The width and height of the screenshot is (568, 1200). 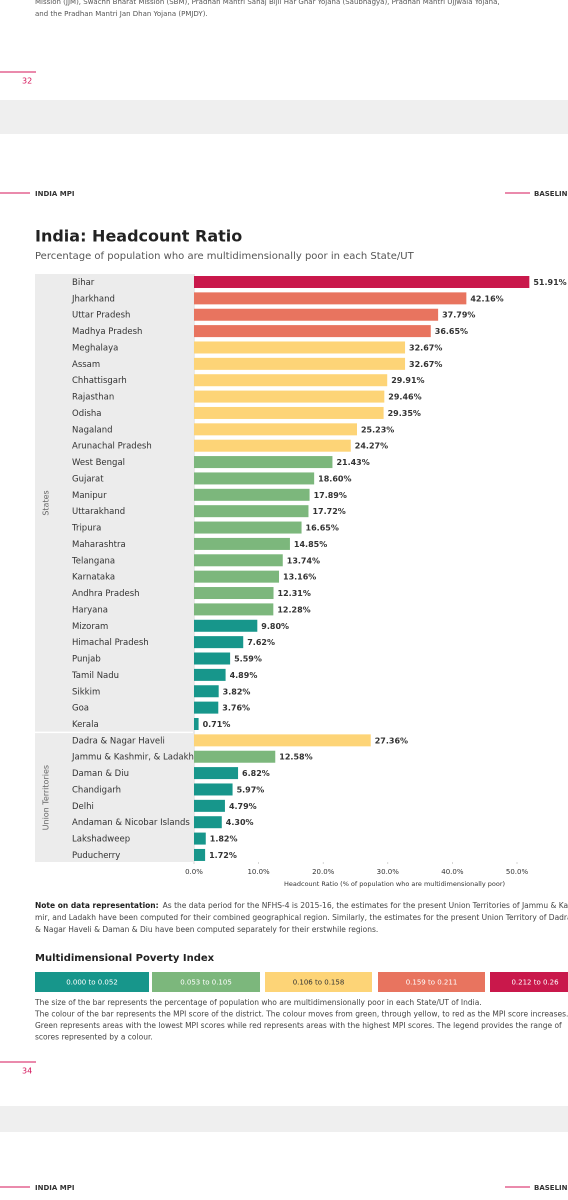 What do you see at coordinates (404, 413) in the screenshot?
I see `value-label: 29.35%` at bounding box center [404, 413].